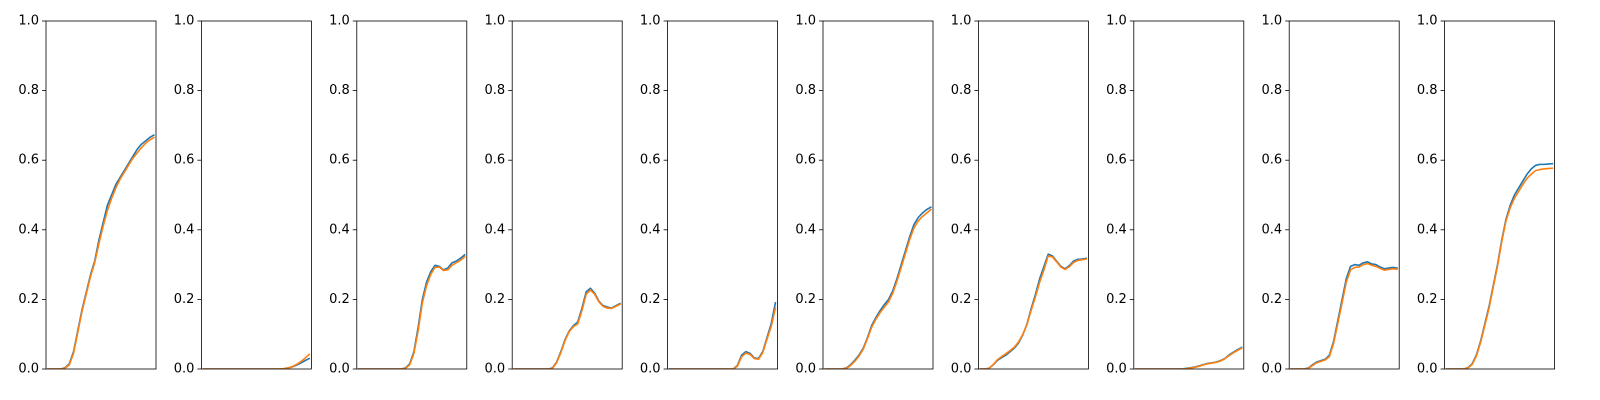 This screenshot has height=400, width=1600. Describe the element at coordinates (339, 21) in the screenshot. I see `panel-3-y-tick-label: 1.0` at that location.